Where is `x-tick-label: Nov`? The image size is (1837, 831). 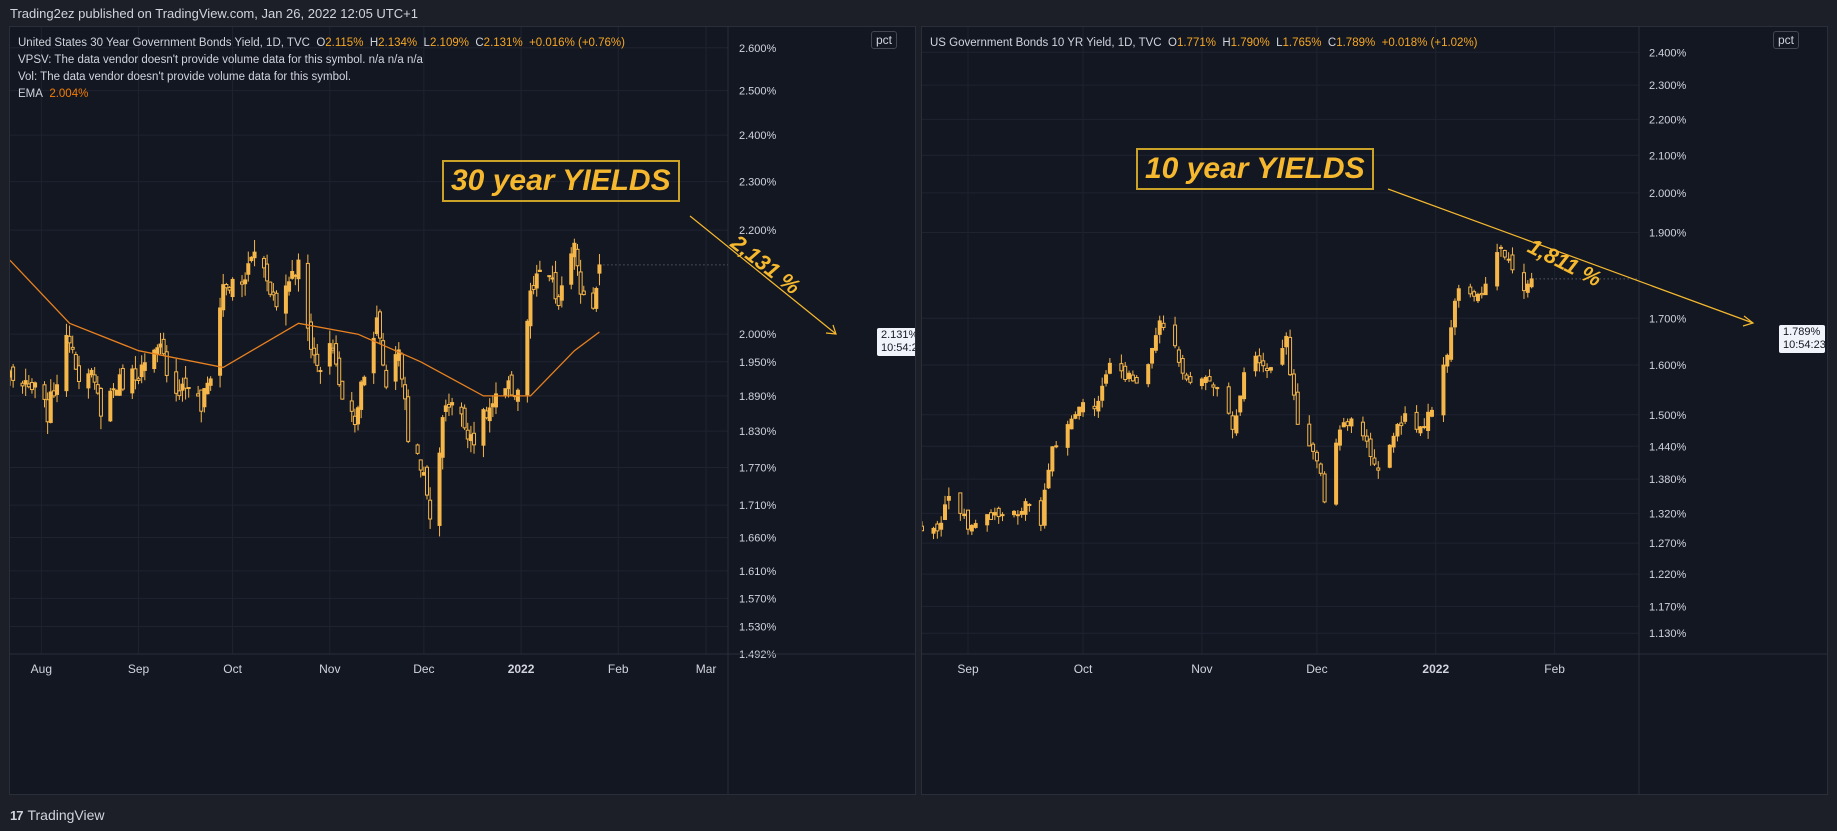 x-tick-label: Nov is located at coordinates (329, 669).